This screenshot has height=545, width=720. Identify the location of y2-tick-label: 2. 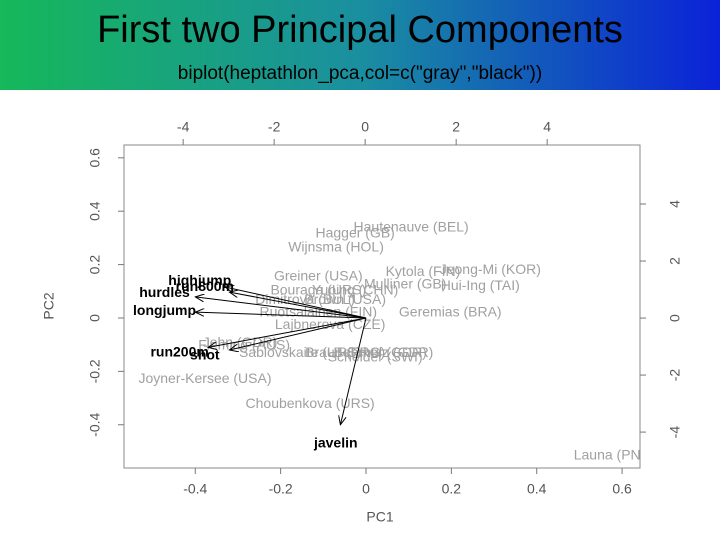
(675, 261).